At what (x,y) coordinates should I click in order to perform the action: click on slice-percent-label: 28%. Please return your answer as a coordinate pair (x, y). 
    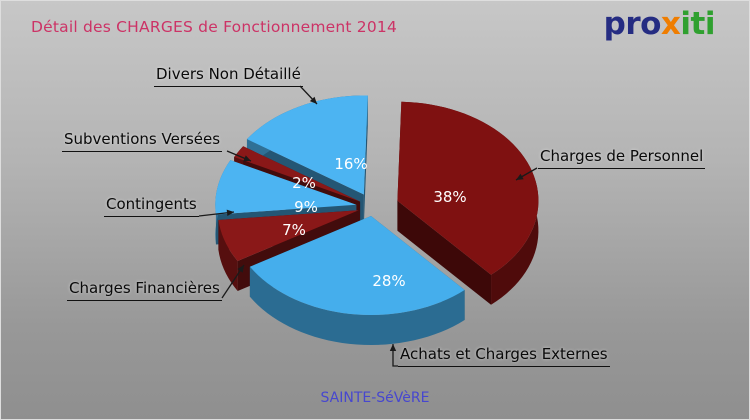
    Looking at the image, I should click on (388, 281).